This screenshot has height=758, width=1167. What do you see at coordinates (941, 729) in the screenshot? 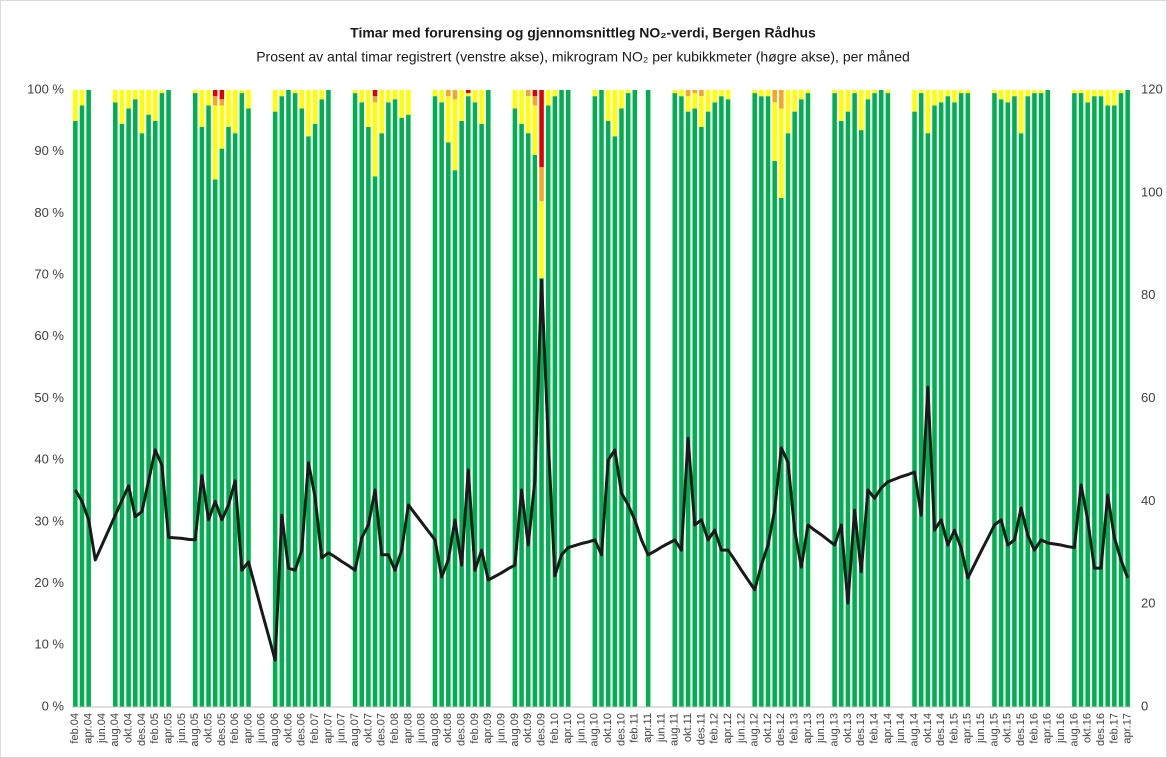
I see `x-tick-label: des.14` at bounding box center [941, 729].